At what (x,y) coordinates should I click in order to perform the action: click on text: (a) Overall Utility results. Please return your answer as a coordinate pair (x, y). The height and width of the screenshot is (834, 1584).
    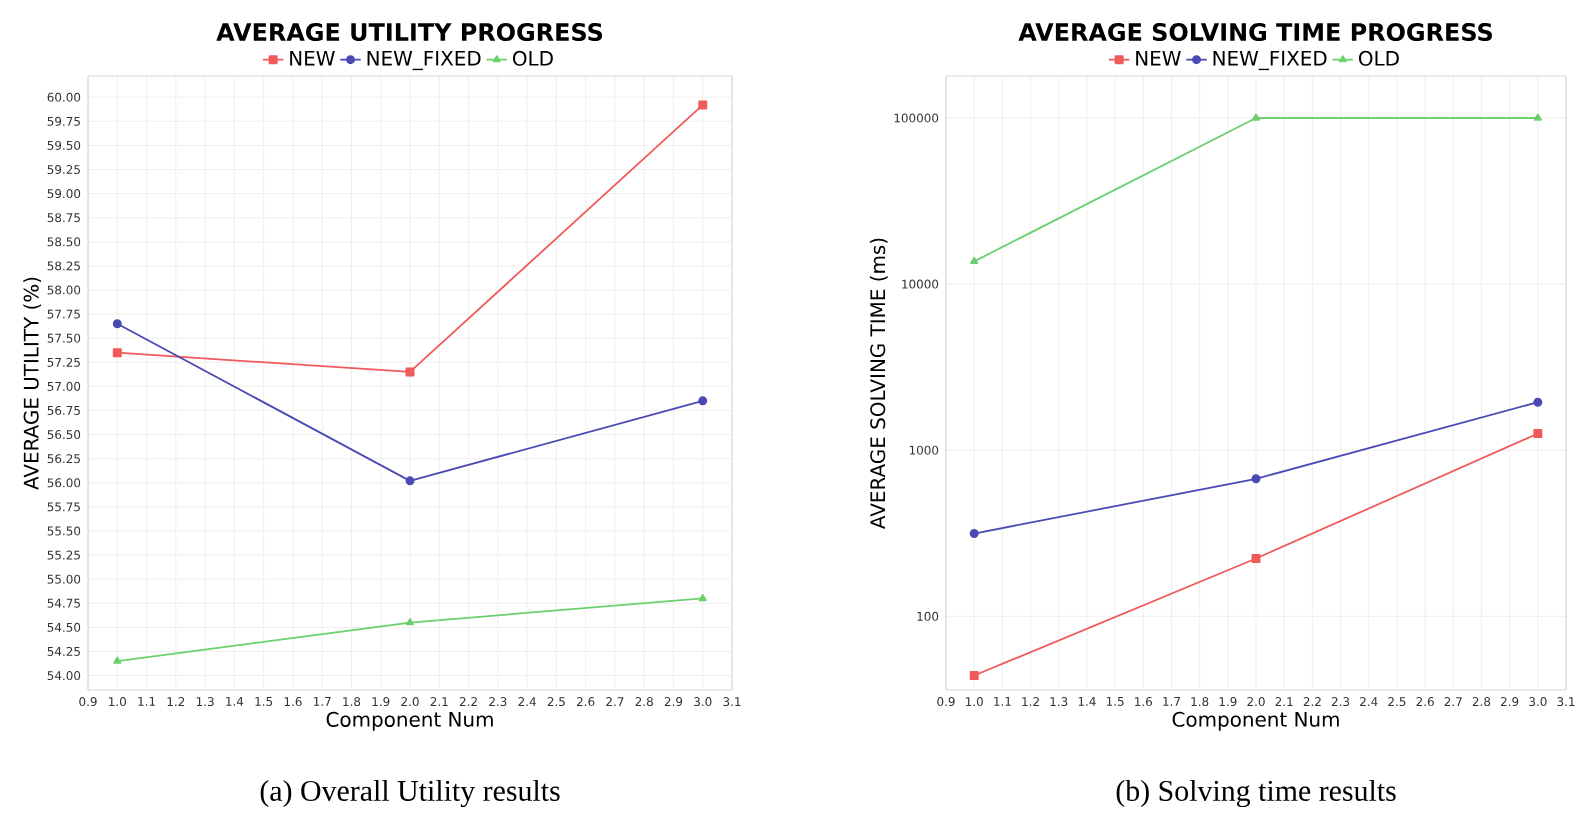
    Looking at the image, I should click on (410, 793).